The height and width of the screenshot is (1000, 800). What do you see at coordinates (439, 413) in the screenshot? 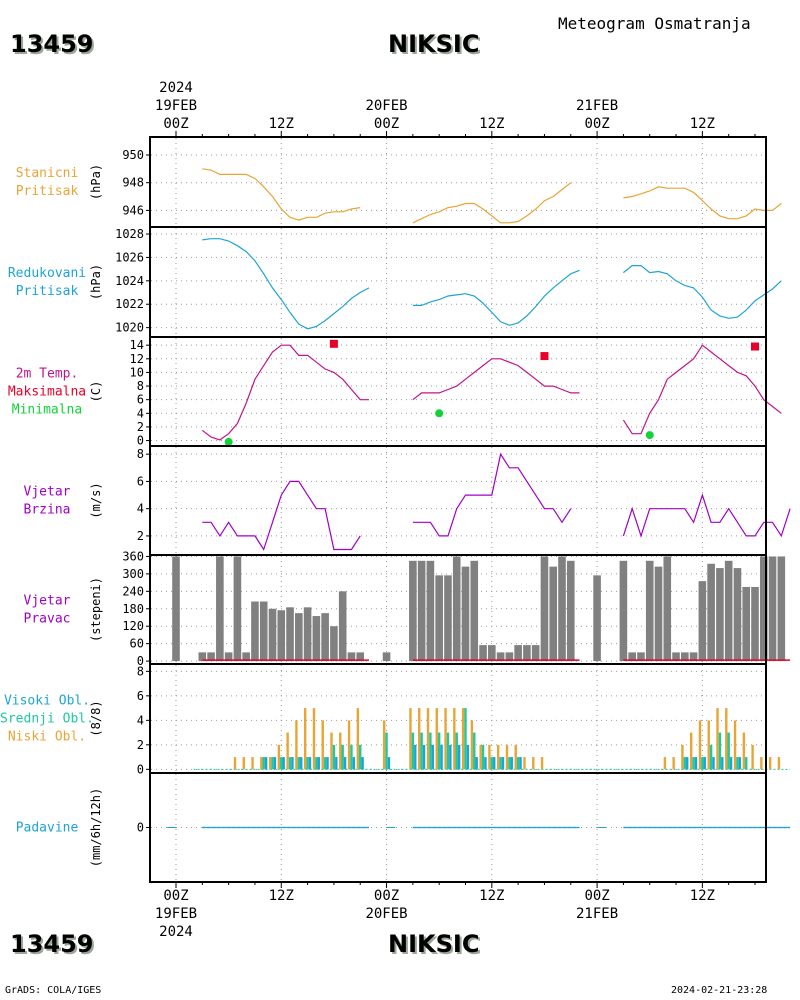
I see `min-temp-marker` at bounding box center [439, 413].